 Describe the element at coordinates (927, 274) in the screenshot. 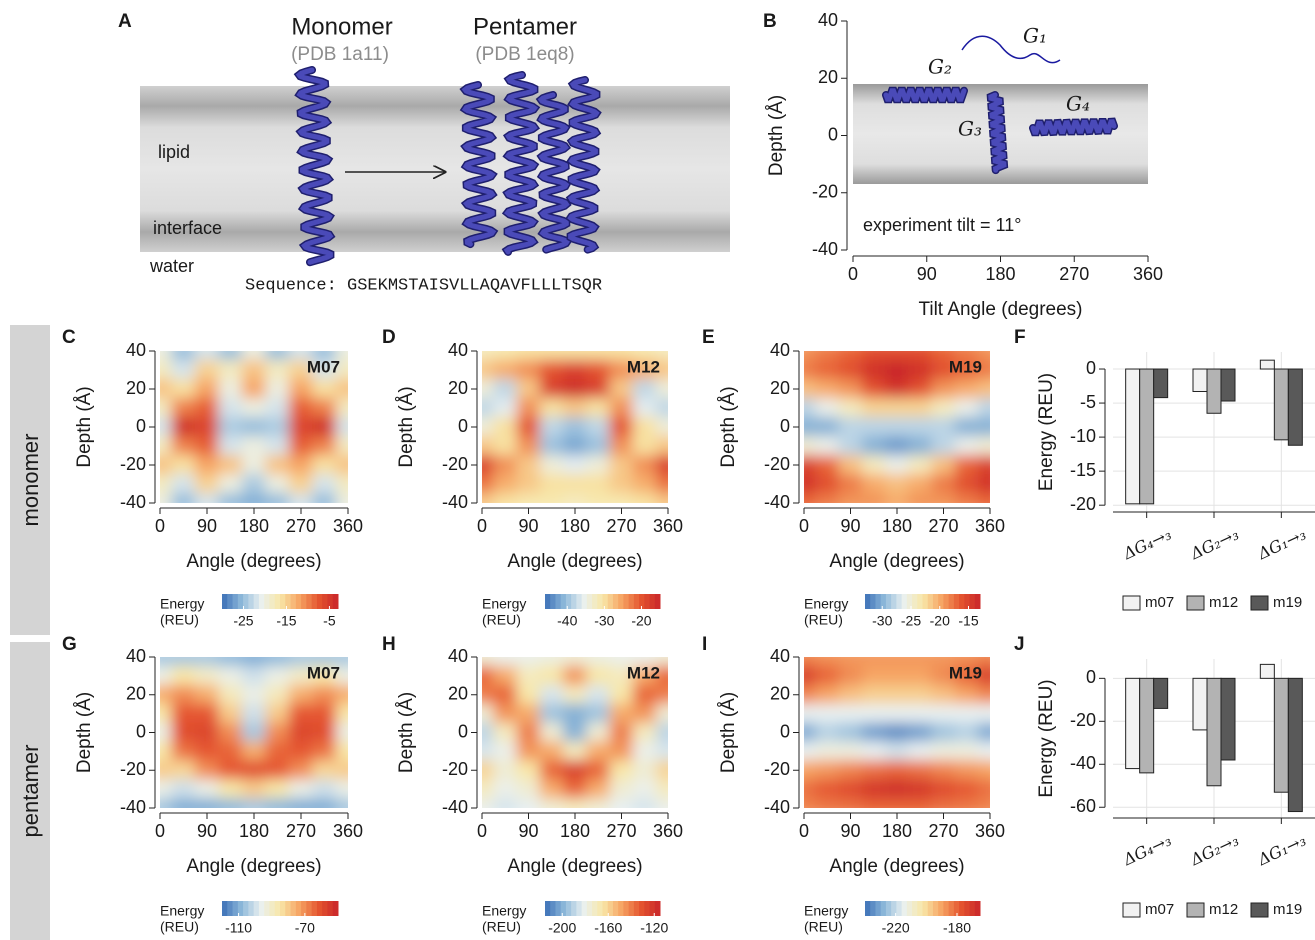

I see `x-tick-label: 90` at that location.